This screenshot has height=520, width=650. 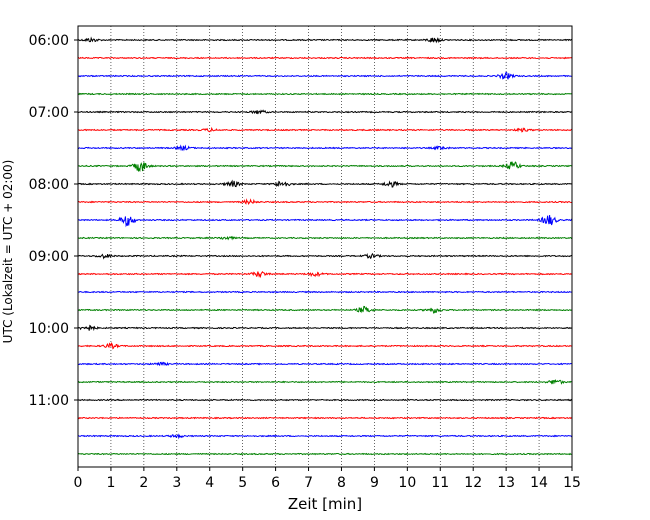 I want to click on x-tick-label: 8, so click(x=341, y=483).